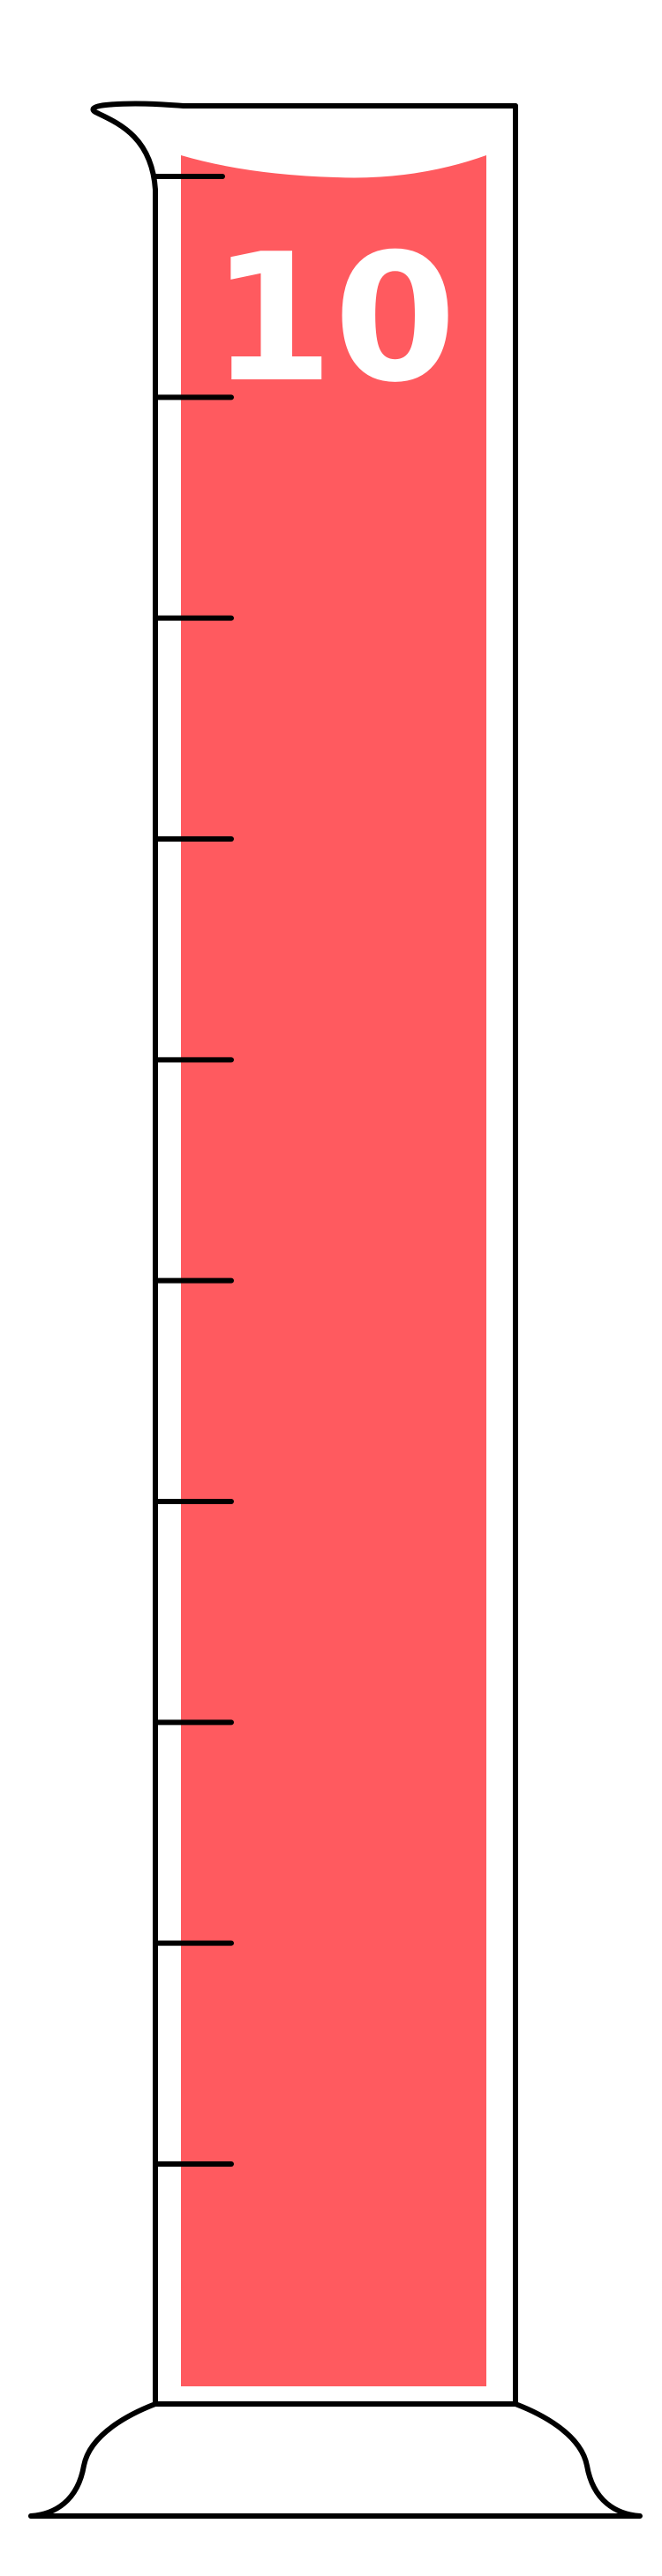 Image resolution: width=662 pixels, height=2576 pixels. Describe the element at coordinates (193, 1171) in the screenshot. I see `graduation-marks` at that location.